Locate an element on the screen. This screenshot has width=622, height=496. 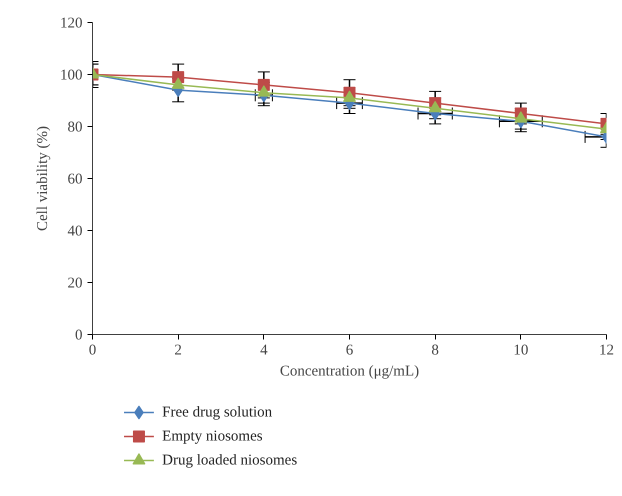
y-tick-label: 20 is located at coordinates (75, 284).